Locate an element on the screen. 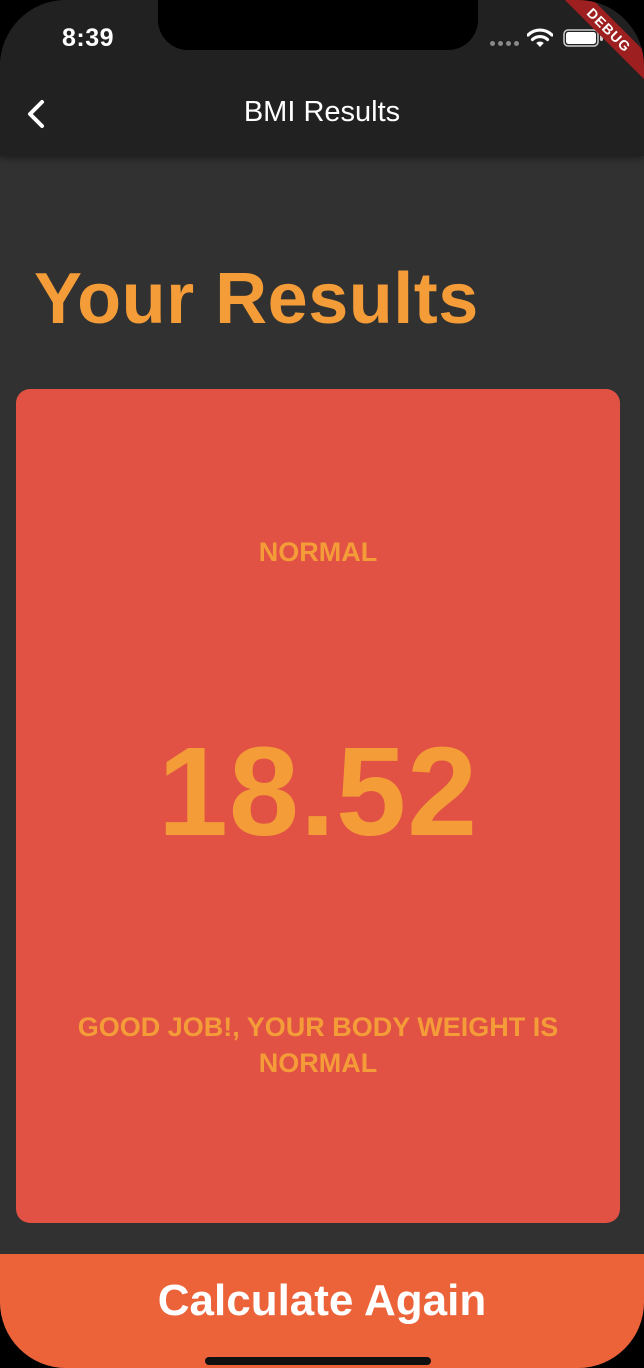 This screenshot has width=644, height=1368. app-bar-title: BMI Results is located at coordinates (322, 112).